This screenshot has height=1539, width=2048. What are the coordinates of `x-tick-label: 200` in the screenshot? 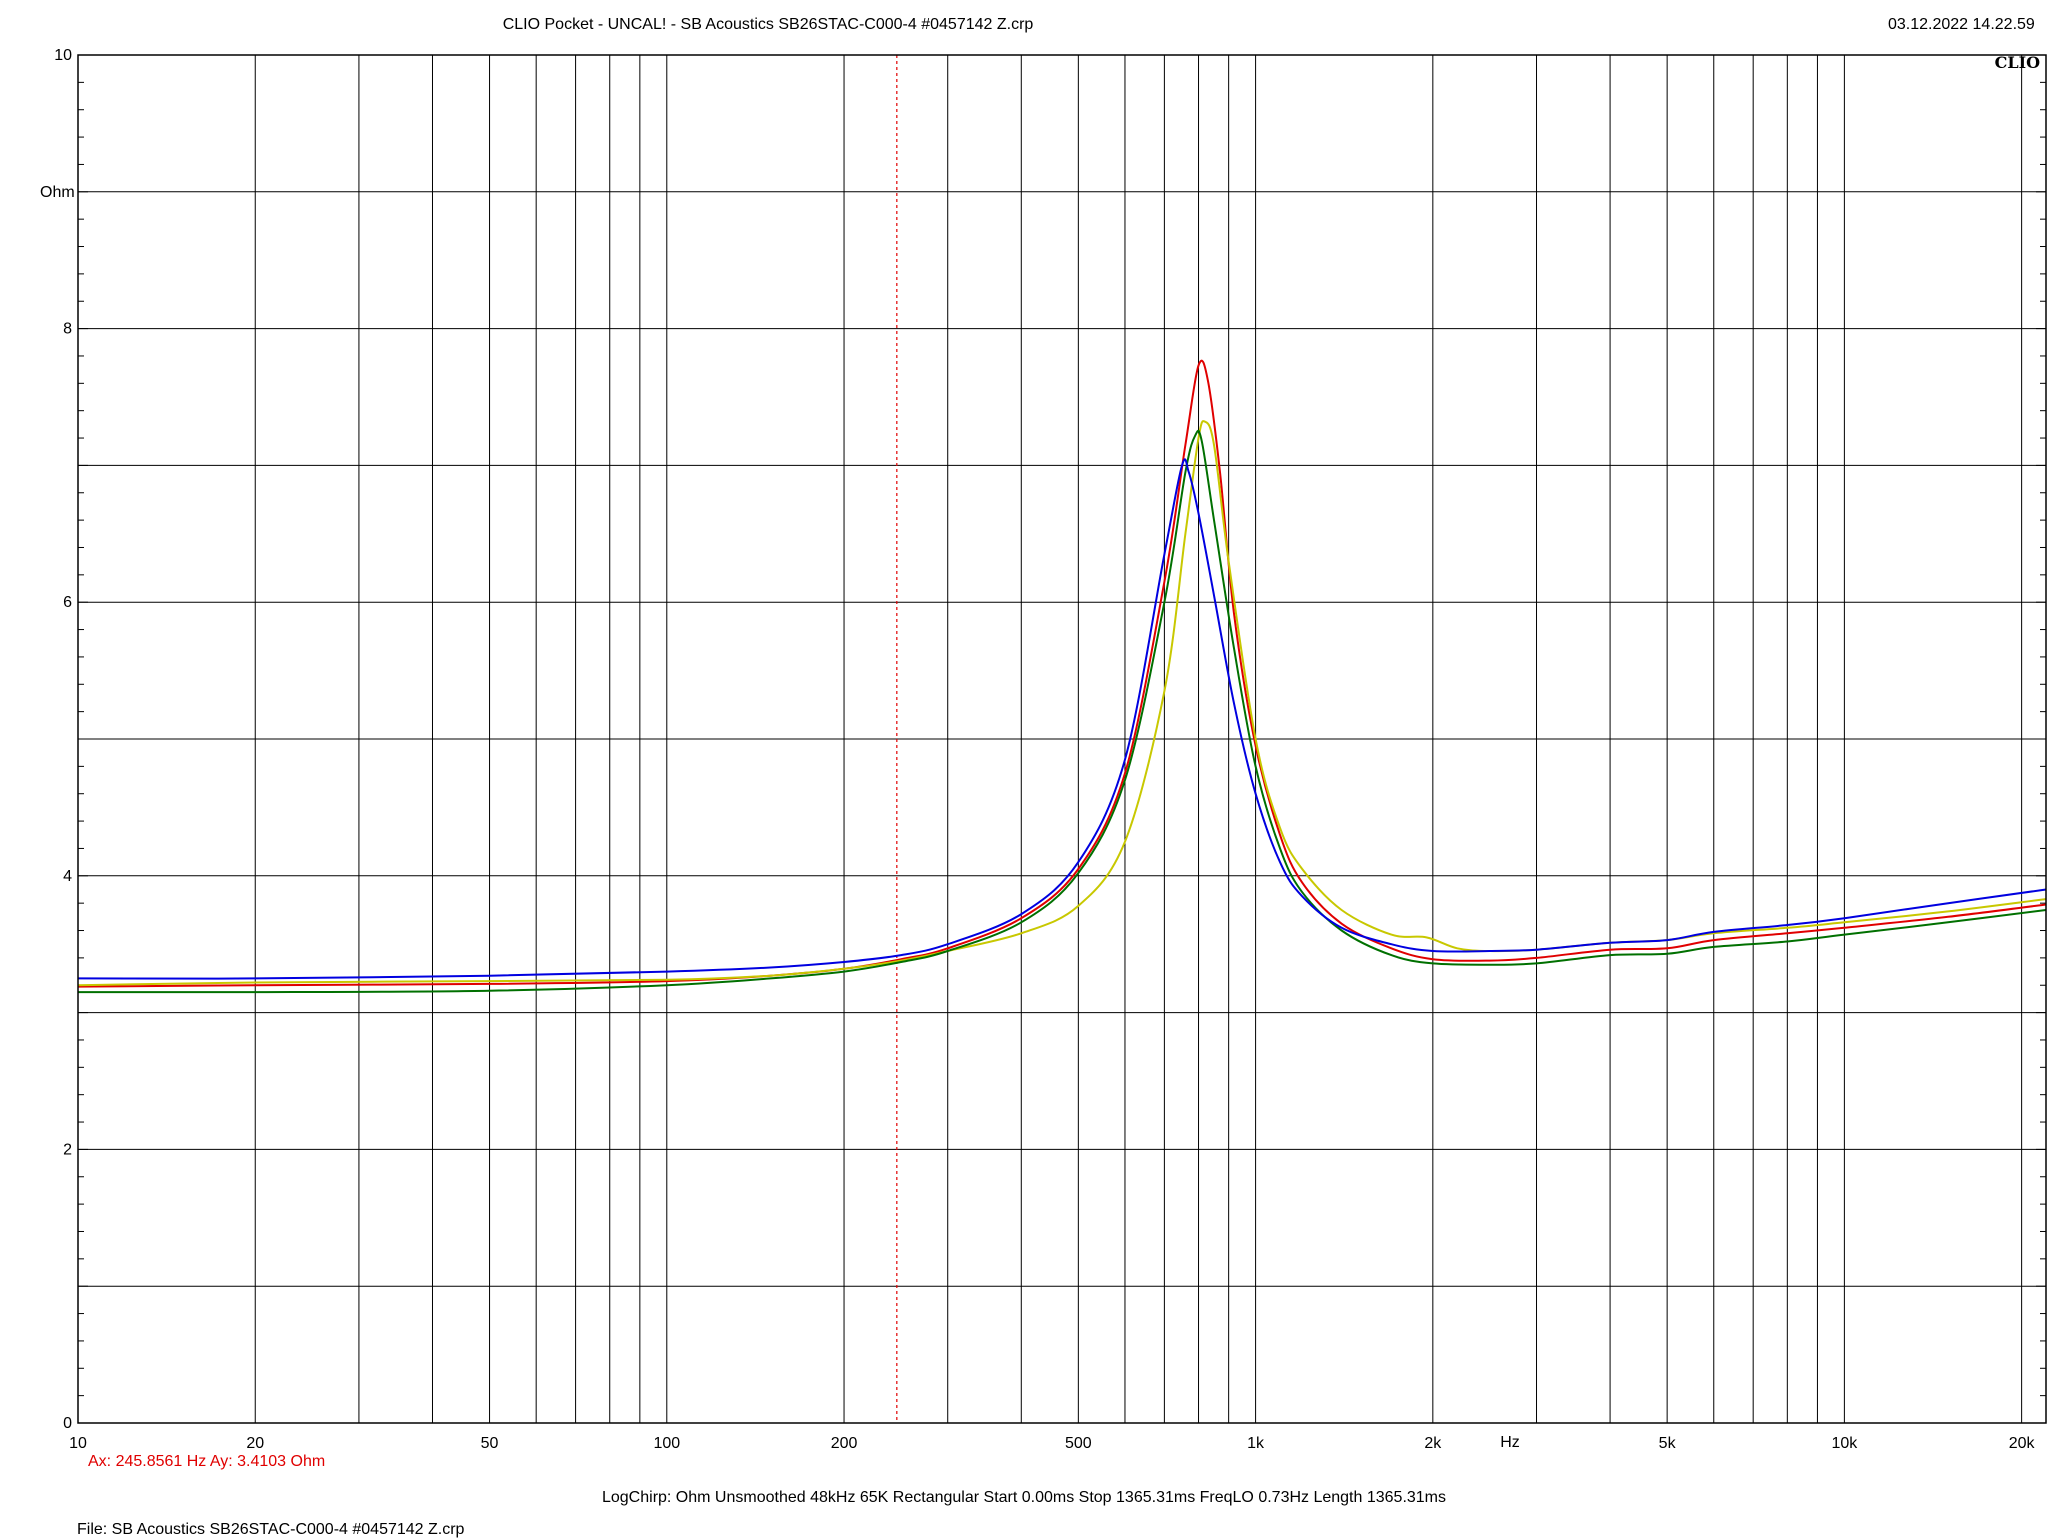 It's located at (844, 1443).